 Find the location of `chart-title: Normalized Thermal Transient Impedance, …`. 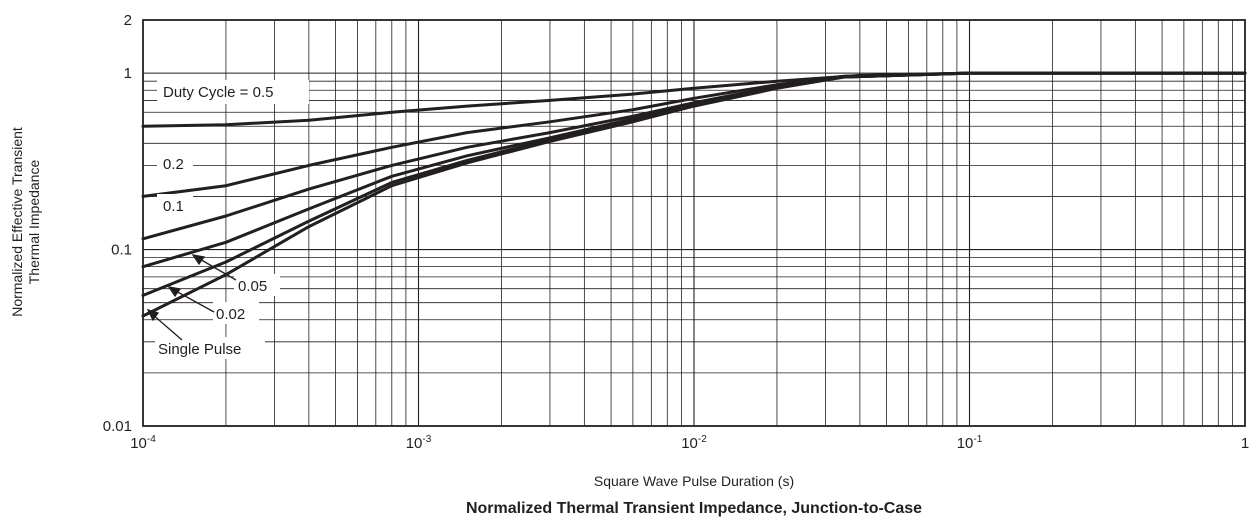

chart-title: Normalized Thermal Transient Impedance, … is located at coordinates (694, 508).